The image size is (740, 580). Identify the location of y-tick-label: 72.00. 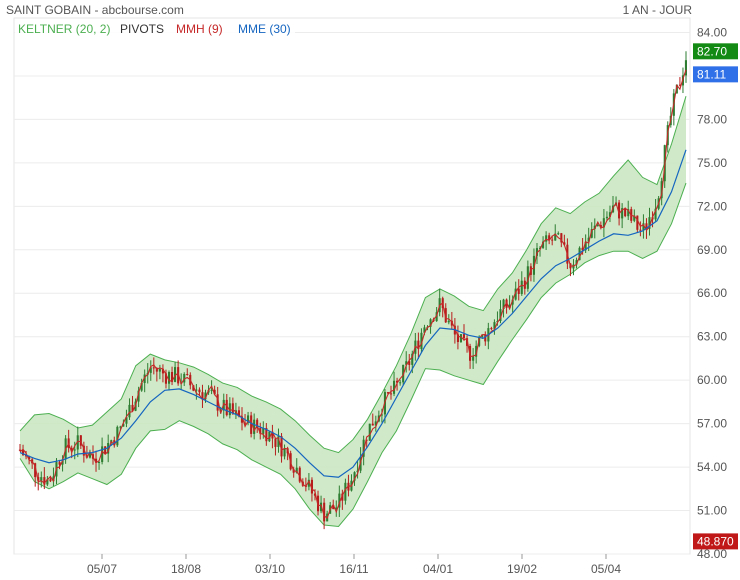
(712, 206).